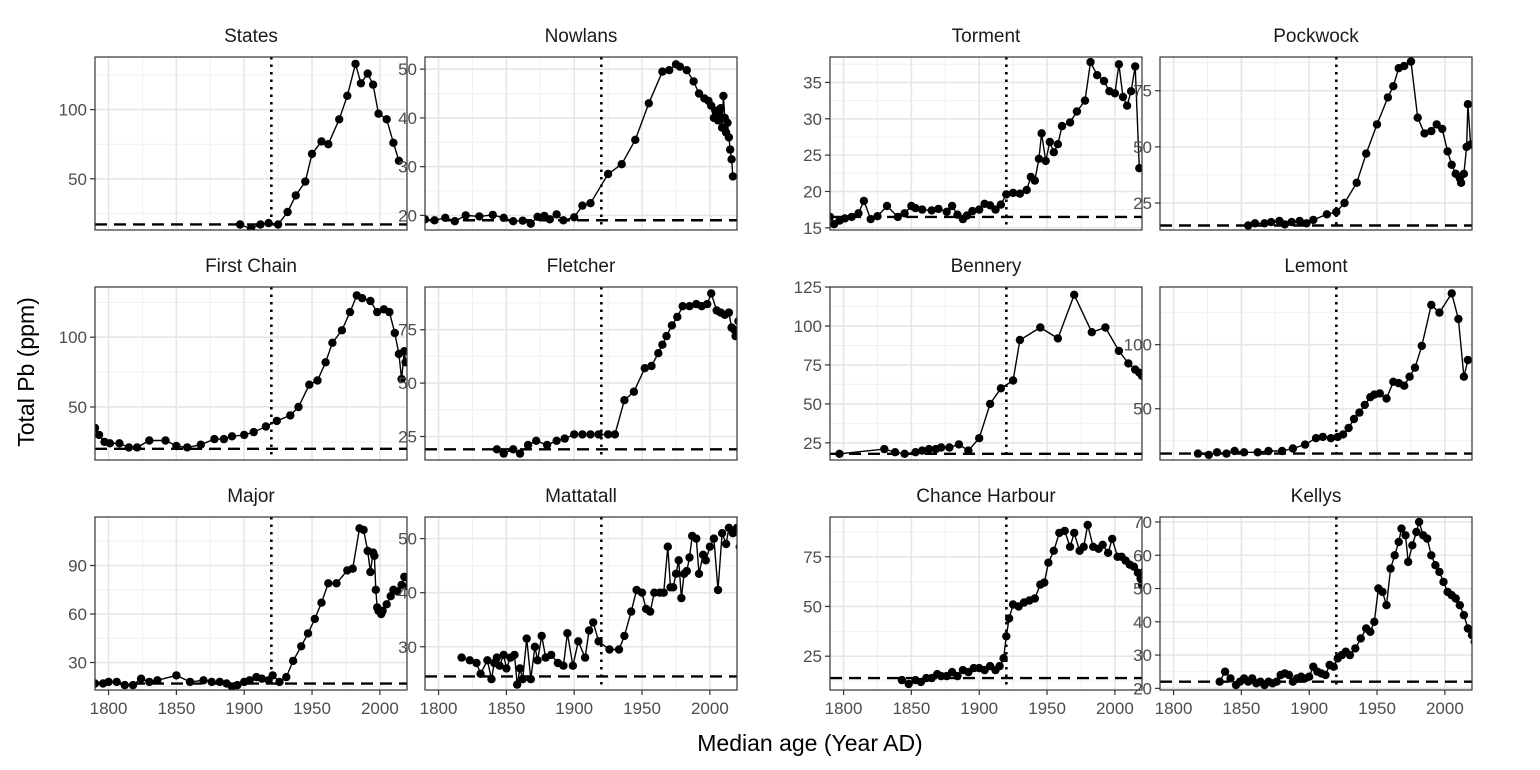 Image resolution: width=1540 pixels, height=770 pixels. Describe the element at coordinates (1241, 708) in the screenshot. I see `x-tick-label: 1850` at that location.